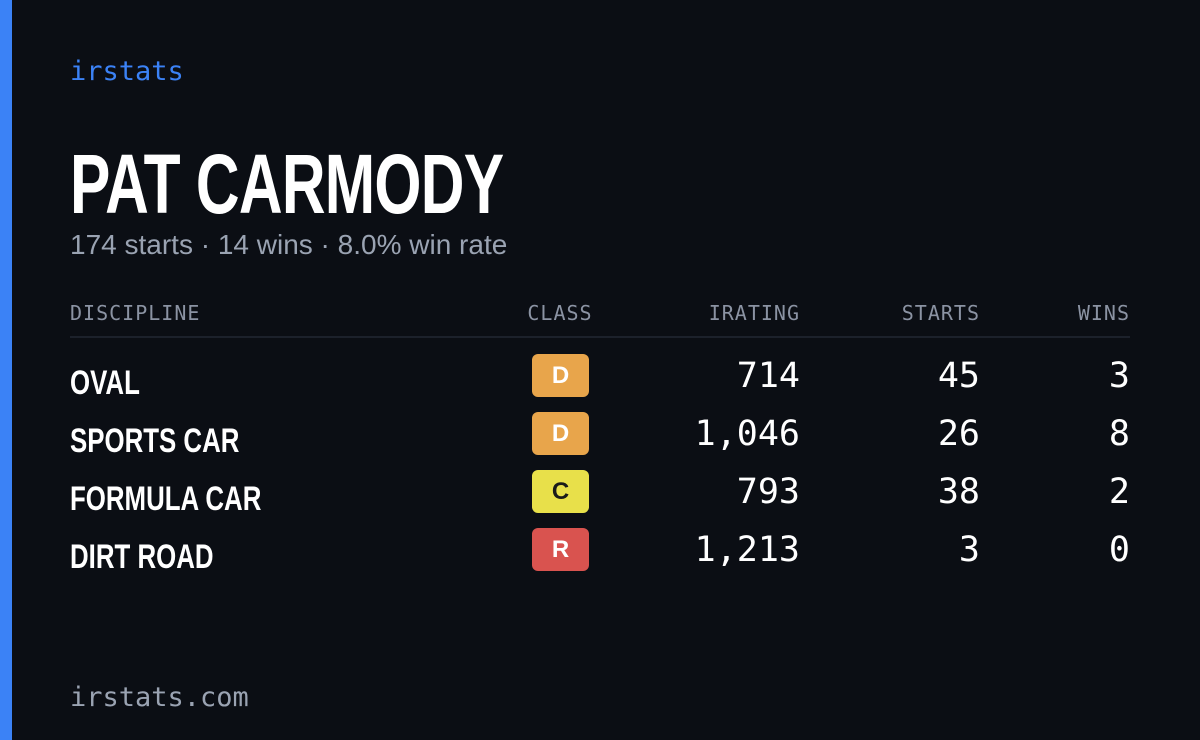 This screenshot has width=1200, height=740. I want to click on class-badge: R, so click(560, 549).